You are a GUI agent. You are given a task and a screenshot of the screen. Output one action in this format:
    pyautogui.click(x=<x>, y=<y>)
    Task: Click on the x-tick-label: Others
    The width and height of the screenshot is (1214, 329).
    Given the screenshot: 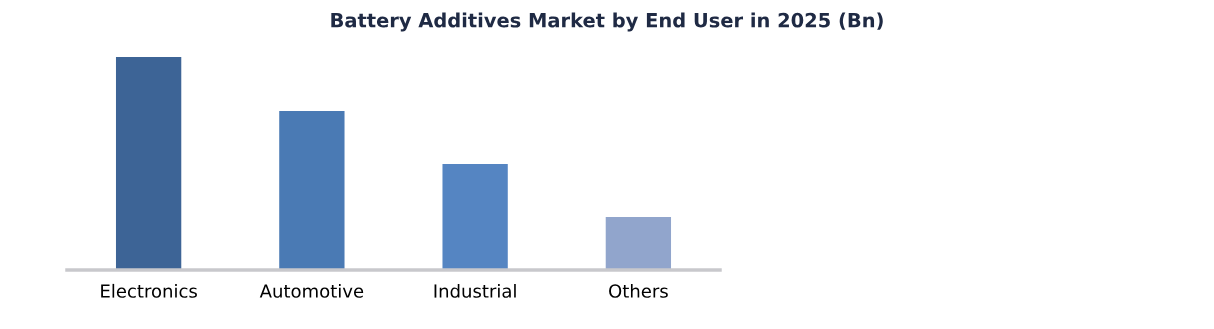 What is the action you would take?
    pyautogui.click(x=638, y=290)
    